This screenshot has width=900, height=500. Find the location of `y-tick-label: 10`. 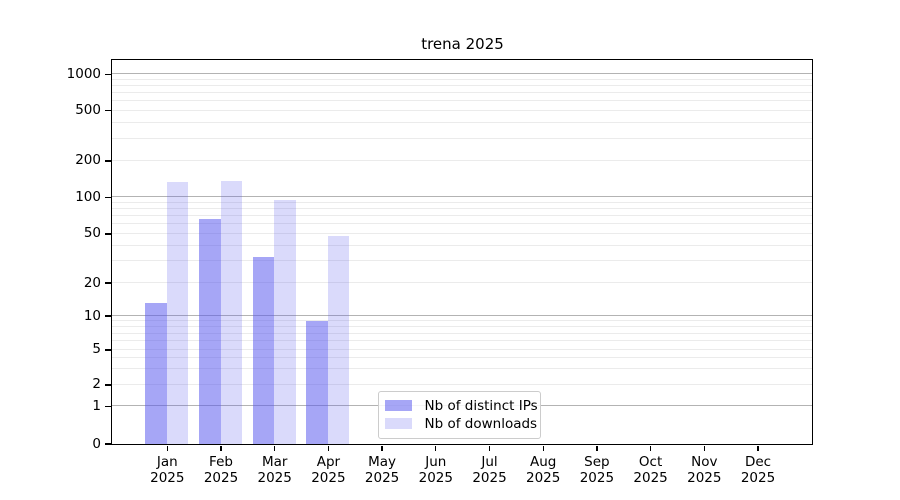

y-tick-label: 10 is located at coordinates (92, 315).